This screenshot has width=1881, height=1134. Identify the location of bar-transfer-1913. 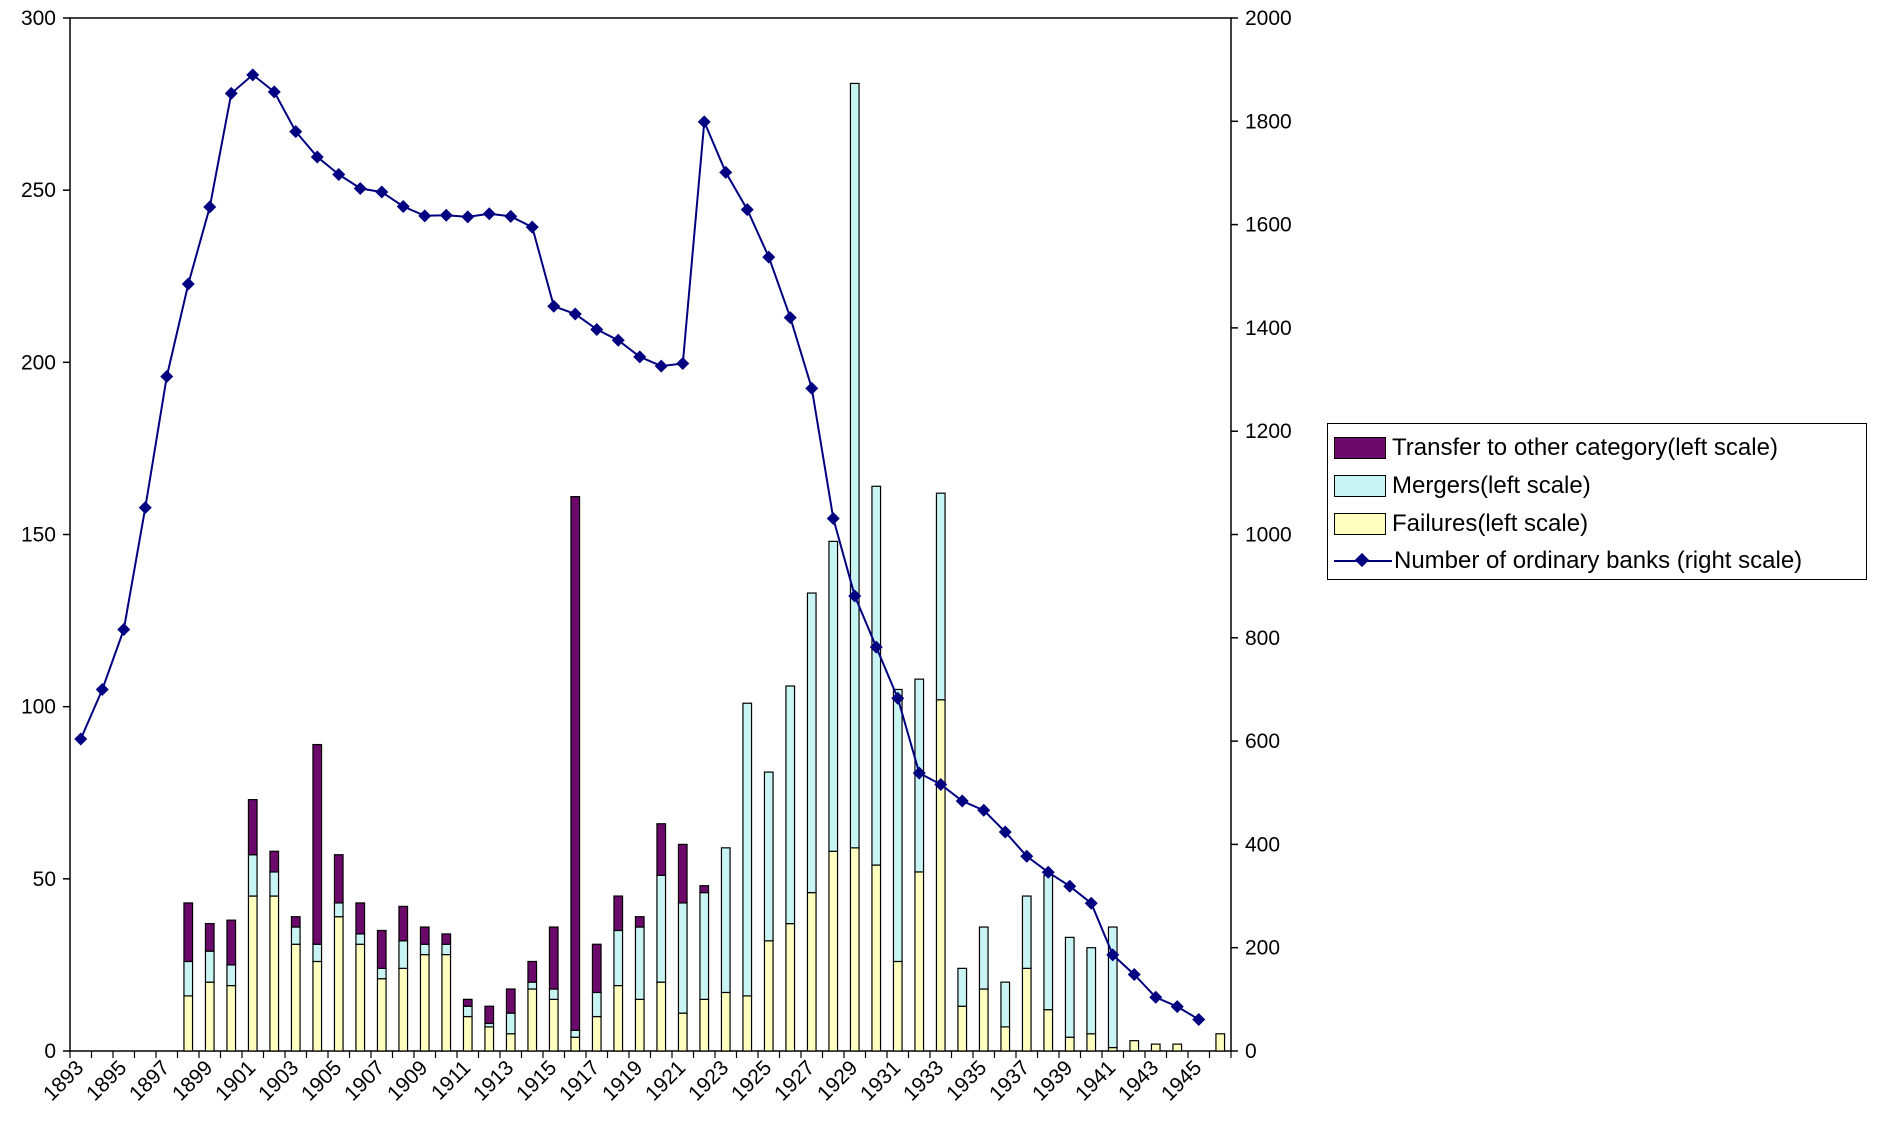
(510, 1001).